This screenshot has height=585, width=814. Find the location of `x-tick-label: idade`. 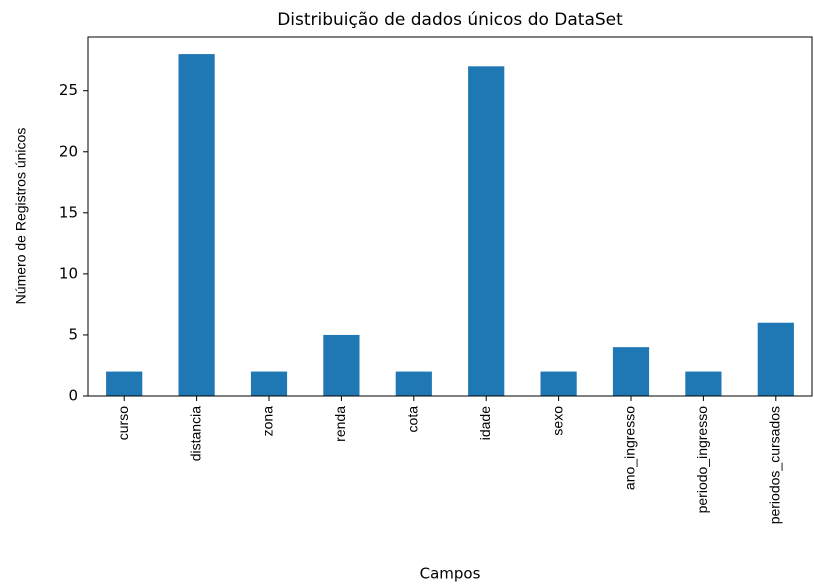

x-tick-label: idade is located at coordinates (485, 423).